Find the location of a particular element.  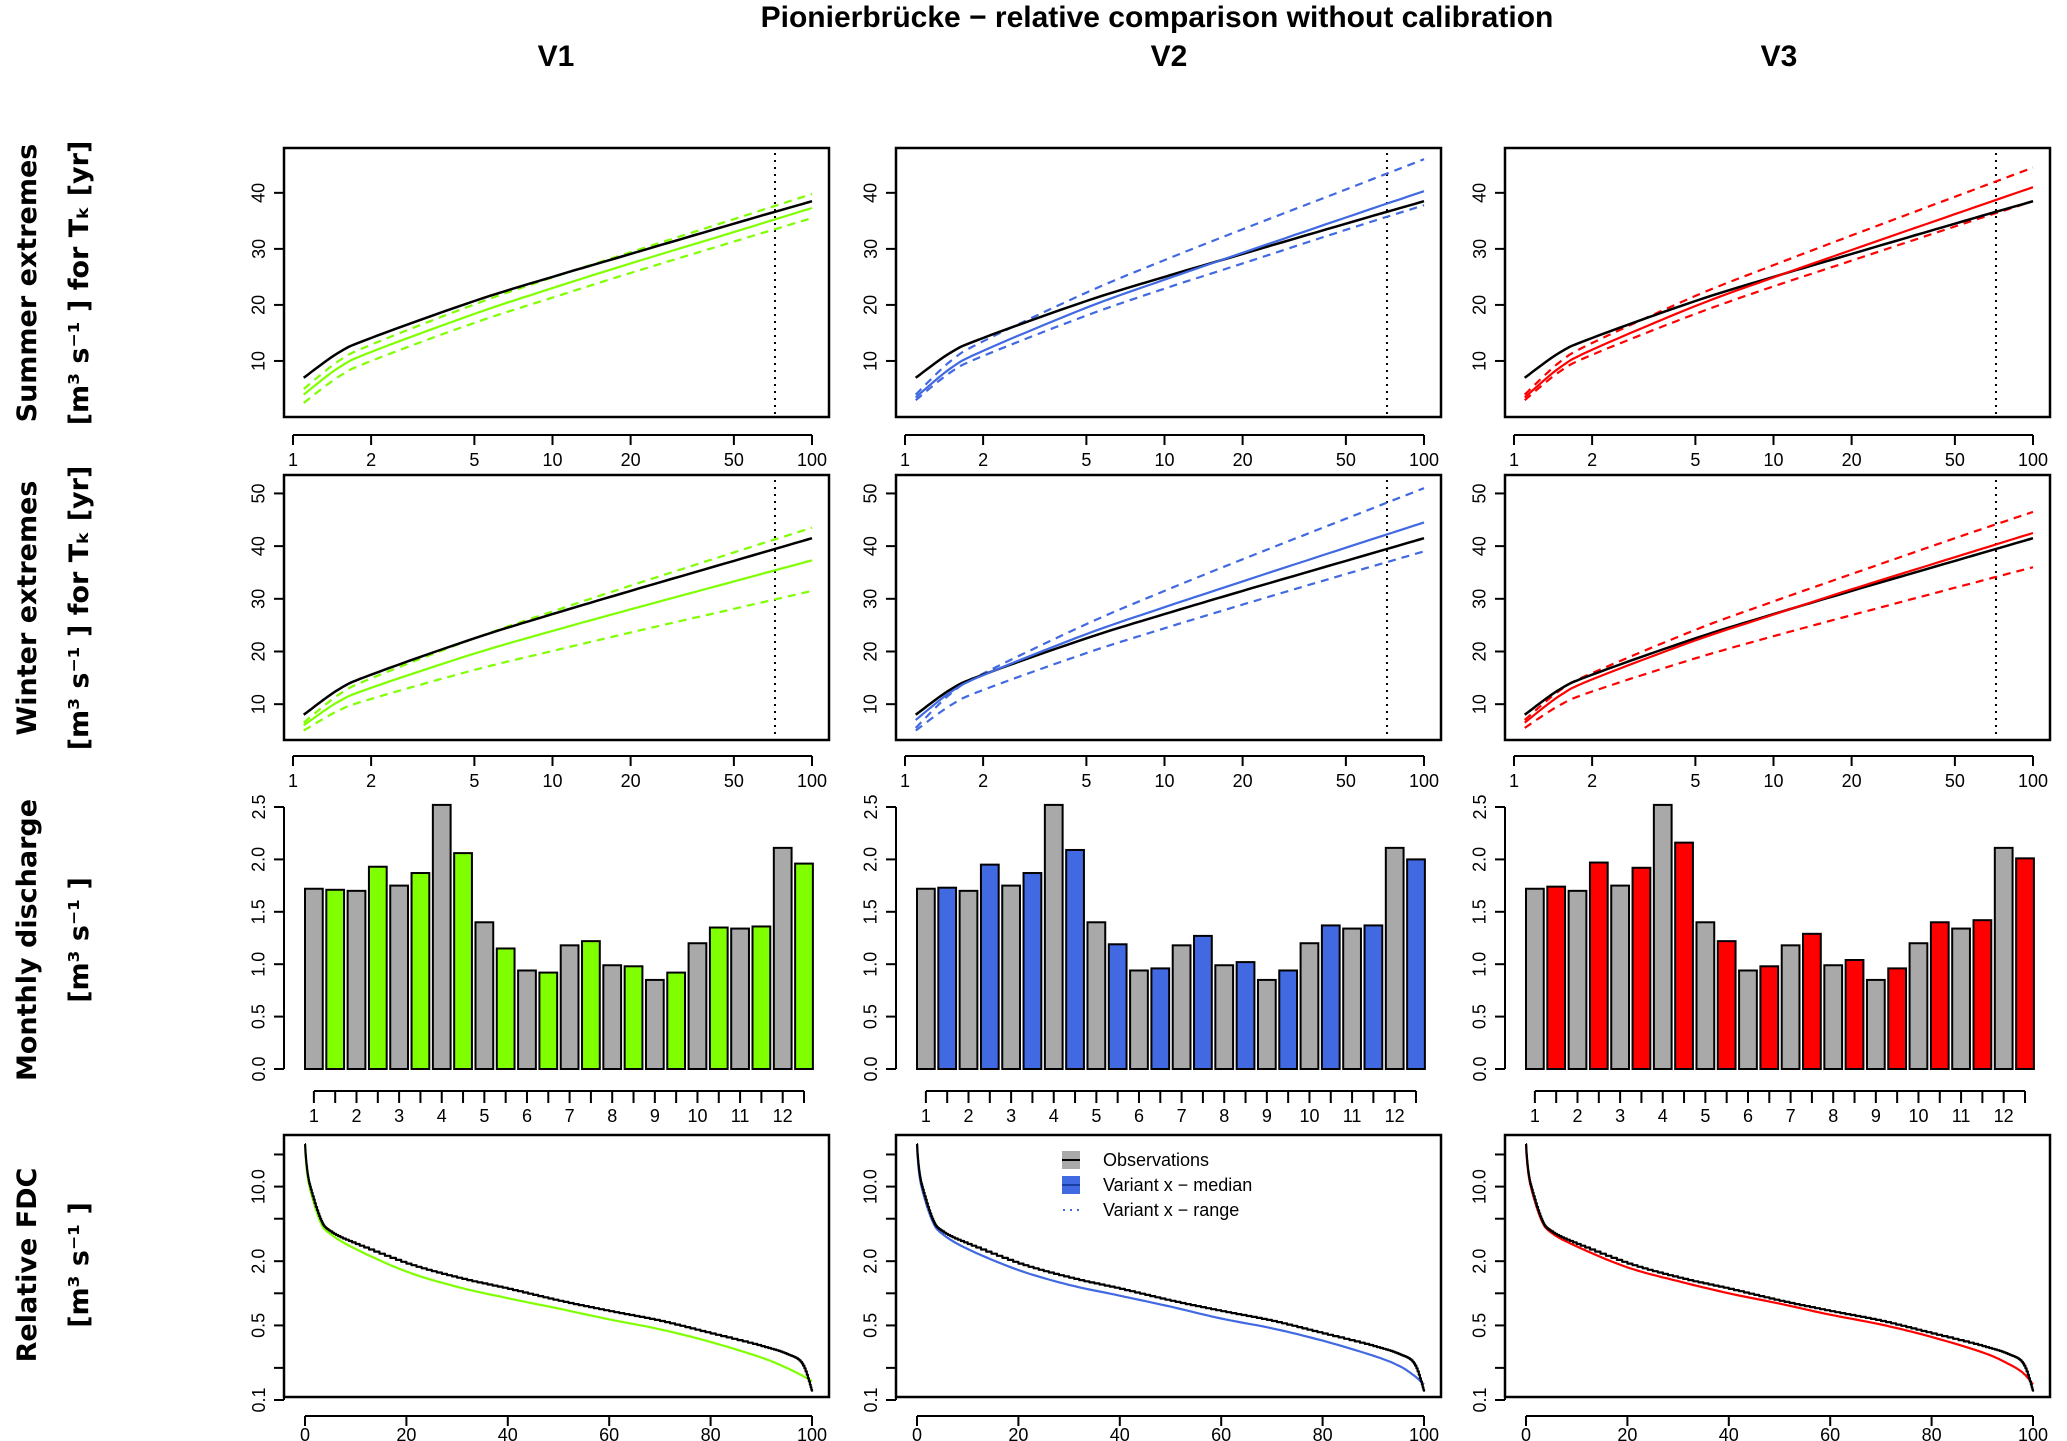

legend-label-range: Variant x − range is located at coordinates (1171, 1210).